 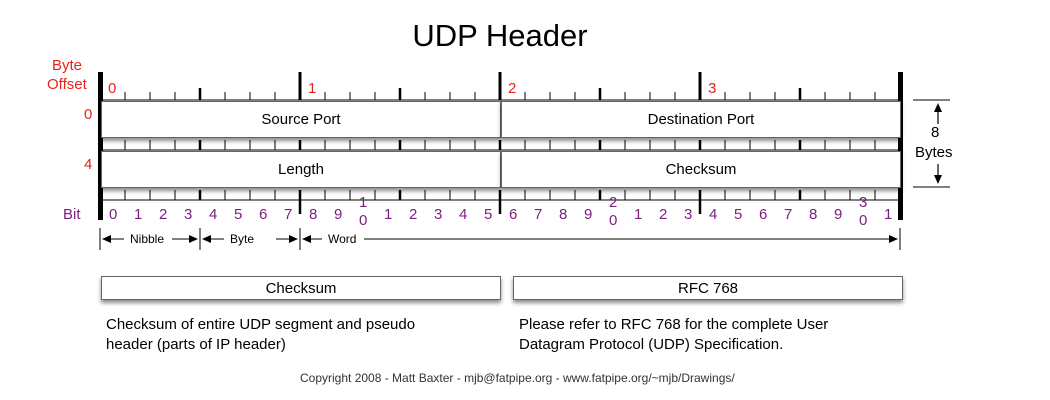 I want to click on source-port-label: Source Port, so click(x=301, y=119).